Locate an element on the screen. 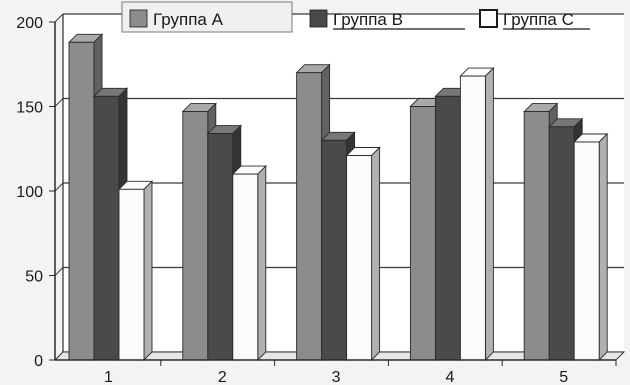 The height and width of the screenshot is (385, 630). x-tick-labels: 1 2 3 4 5 is located at coordinates (360, 372).